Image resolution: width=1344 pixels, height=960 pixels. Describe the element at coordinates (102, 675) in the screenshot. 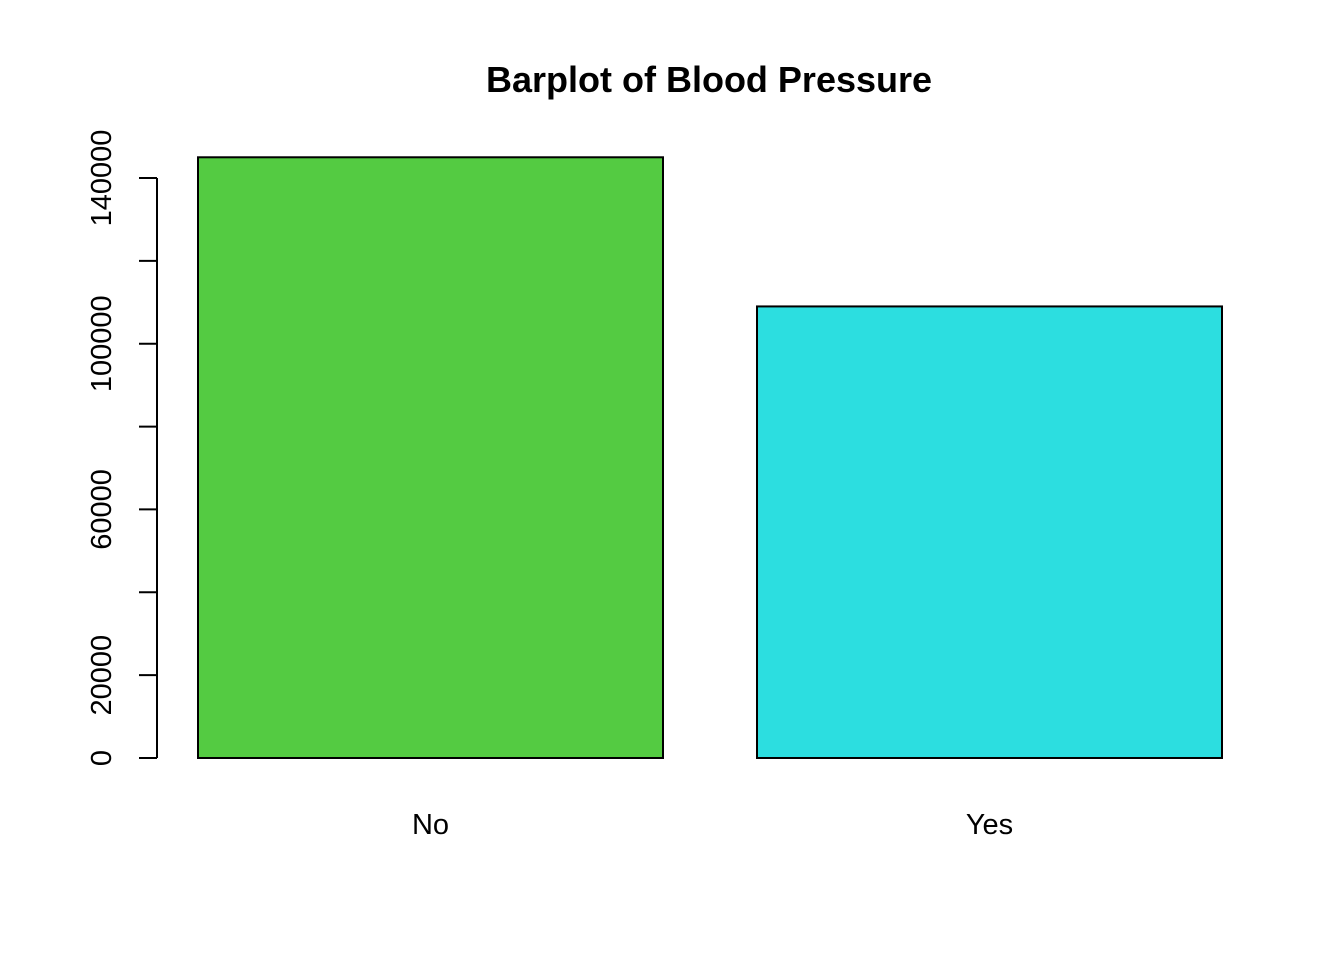

I see `y-tick-label: 20000` at that location.